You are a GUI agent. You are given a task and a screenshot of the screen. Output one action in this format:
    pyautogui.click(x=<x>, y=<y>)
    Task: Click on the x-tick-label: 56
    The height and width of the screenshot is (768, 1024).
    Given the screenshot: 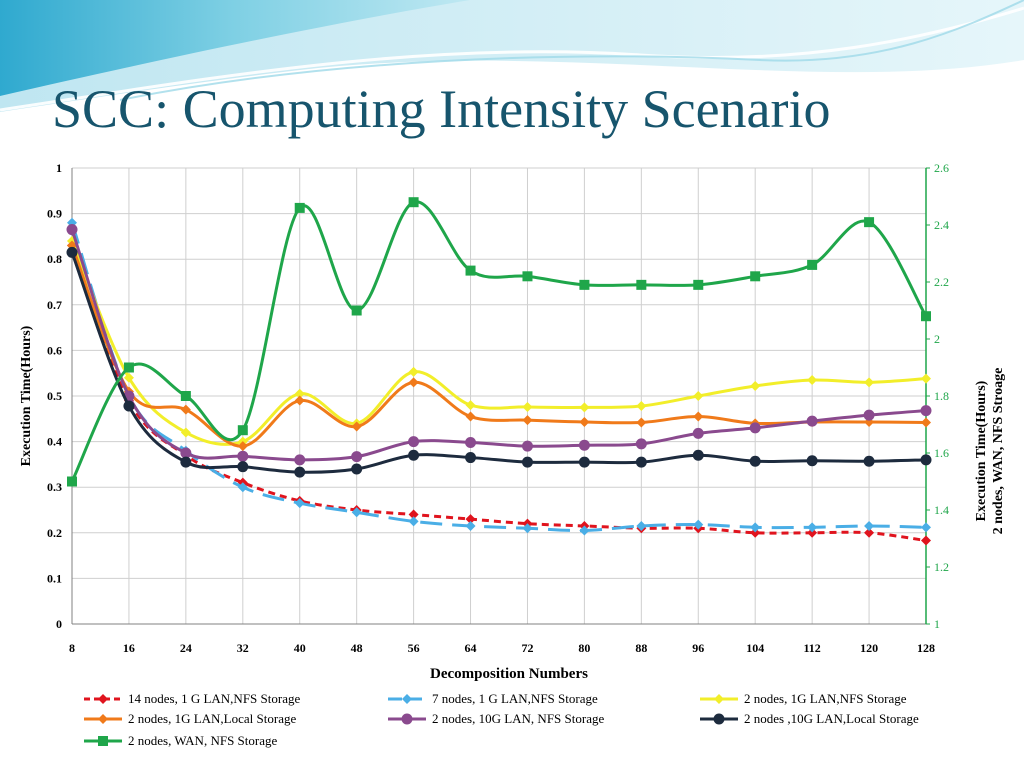 What is the action you would take?
    pyautogui.click(x=414, y=648)
    